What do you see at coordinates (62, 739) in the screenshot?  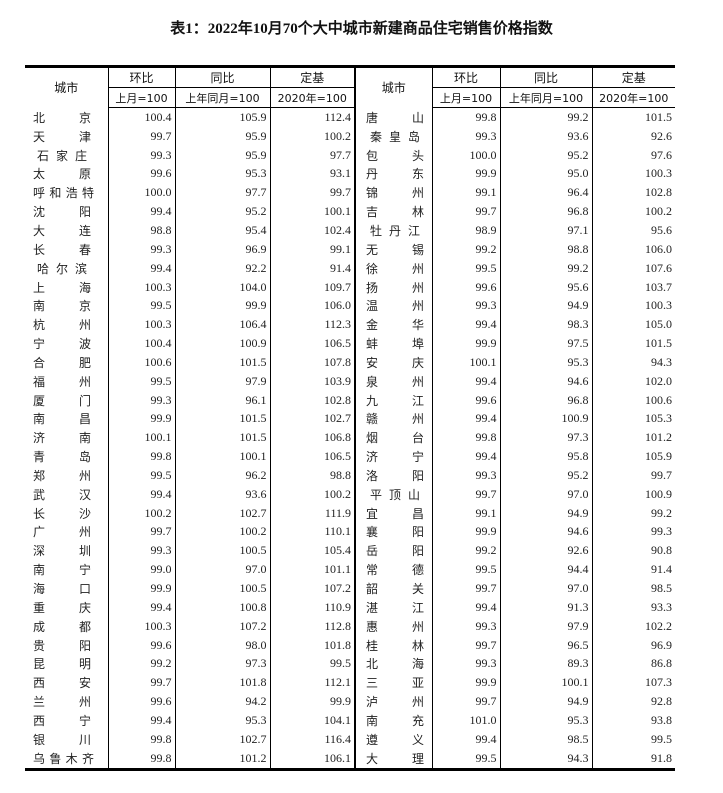 I see `city-name: 银川` at bounding box center [62, 739].